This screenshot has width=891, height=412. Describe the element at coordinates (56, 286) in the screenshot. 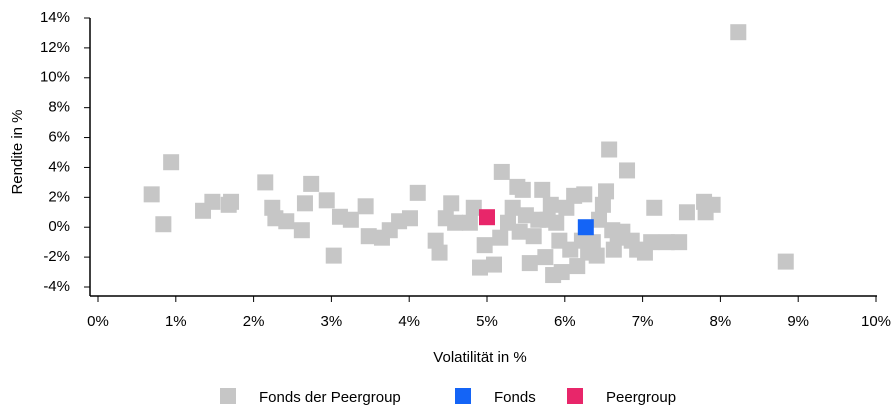

I see `y-tick-label: -4%` at that location.